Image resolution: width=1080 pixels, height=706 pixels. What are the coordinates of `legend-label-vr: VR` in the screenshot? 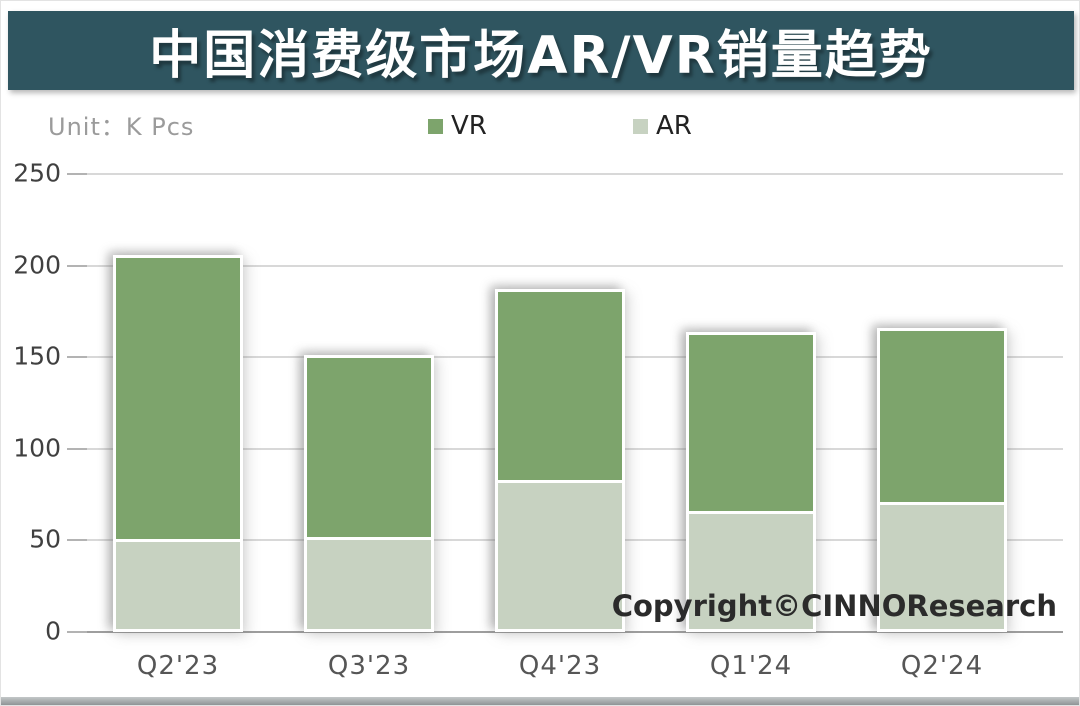 It's located at (469, 126).